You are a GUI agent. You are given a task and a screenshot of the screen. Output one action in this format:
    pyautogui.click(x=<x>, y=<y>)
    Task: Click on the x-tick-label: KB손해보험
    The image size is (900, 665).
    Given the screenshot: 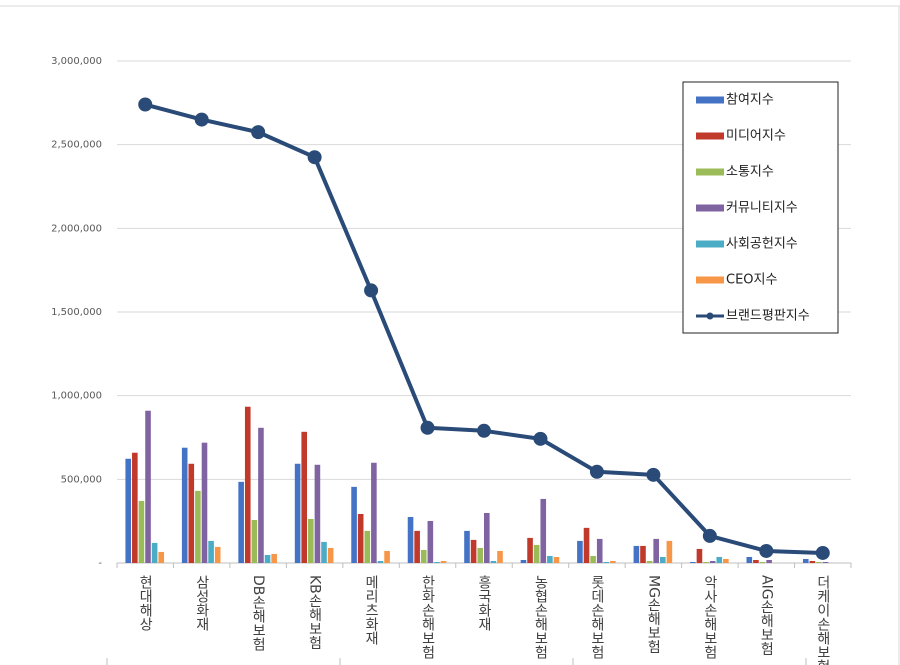 What is the action you would take?
    pyautogui.click(x=315, y=612)
    